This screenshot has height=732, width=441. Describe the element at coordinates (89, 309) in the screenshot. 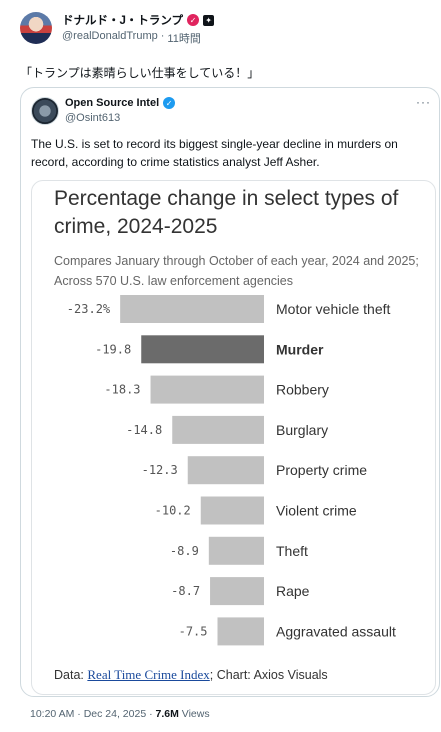

I see `value-label: -23.2%` at that location.